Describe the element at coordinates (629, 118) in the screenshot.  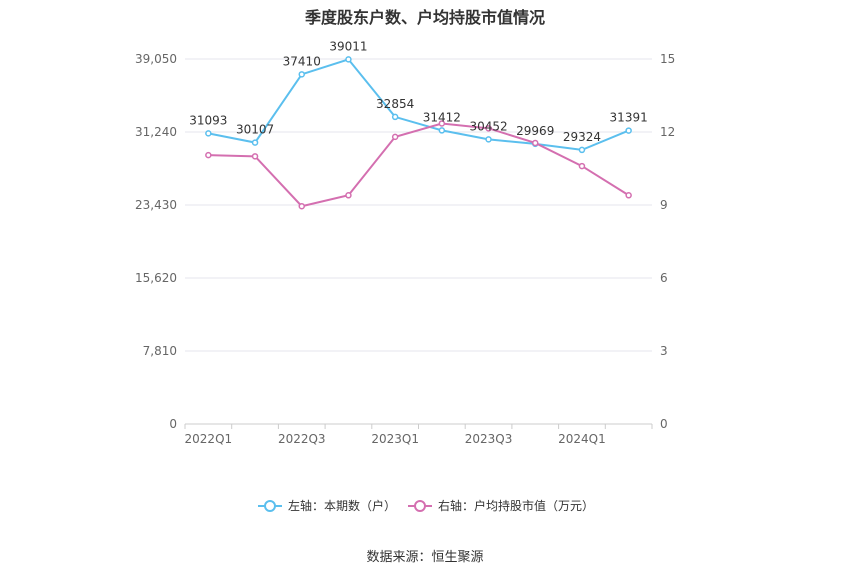
I see `data-label: 31391` at that location.